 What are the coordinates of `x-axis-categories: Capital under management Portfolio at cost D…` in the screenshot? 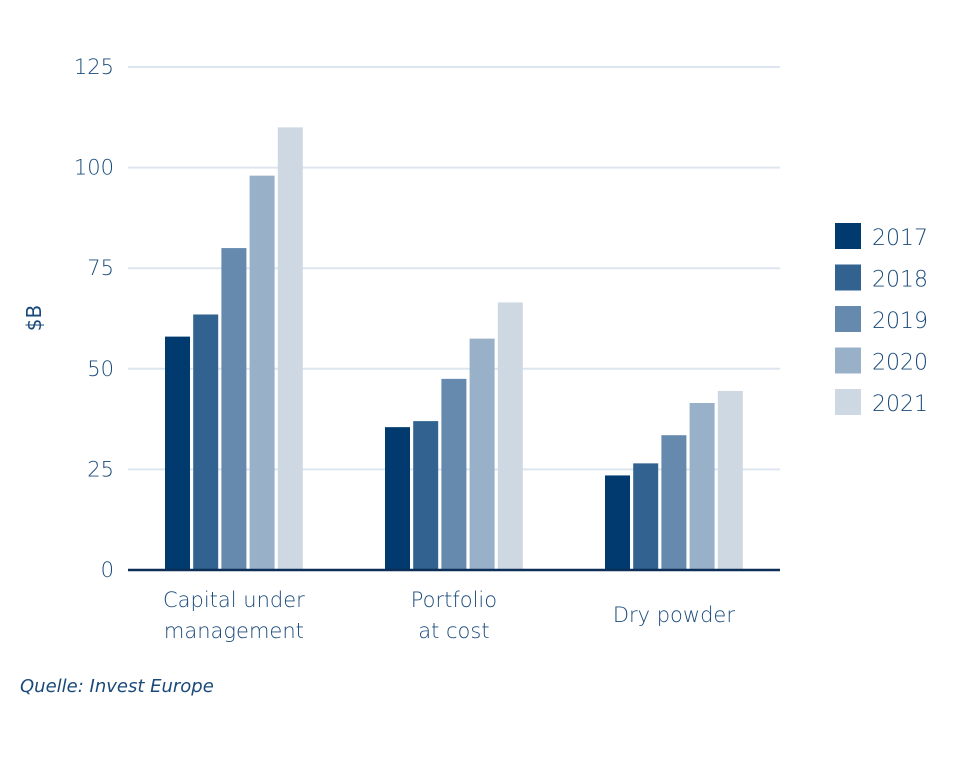 It's located at (449, 615).